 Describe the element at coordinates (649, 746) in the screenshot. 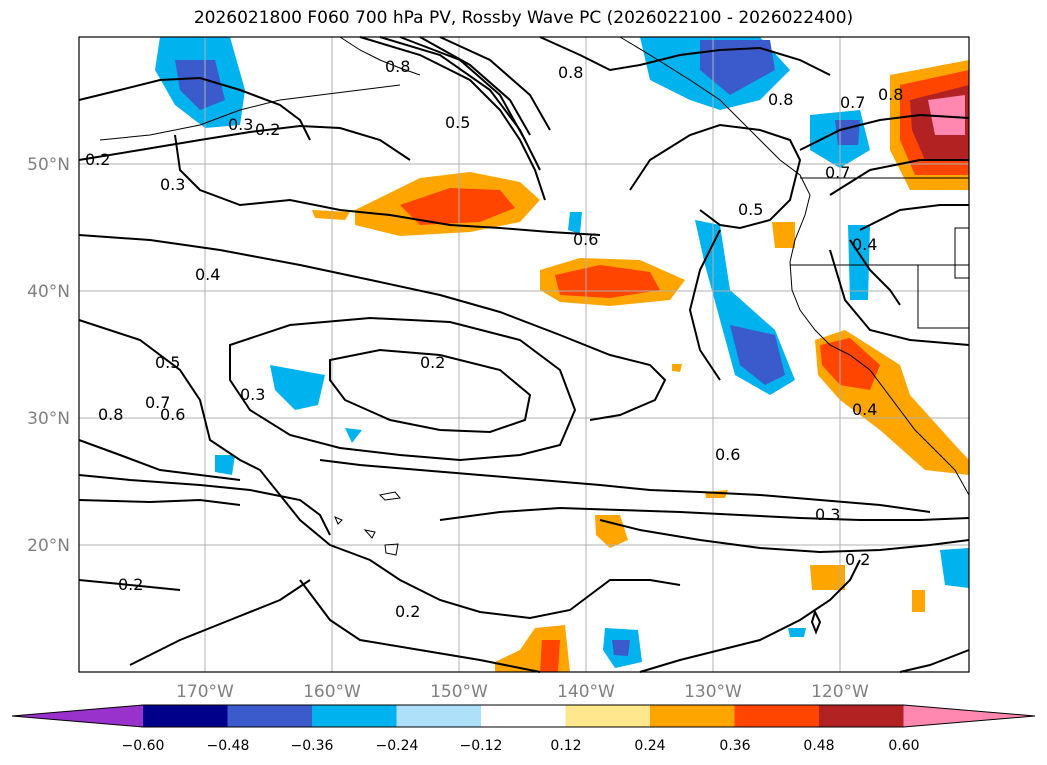

I see `colorbar-tick-label: 0.24` at that location.